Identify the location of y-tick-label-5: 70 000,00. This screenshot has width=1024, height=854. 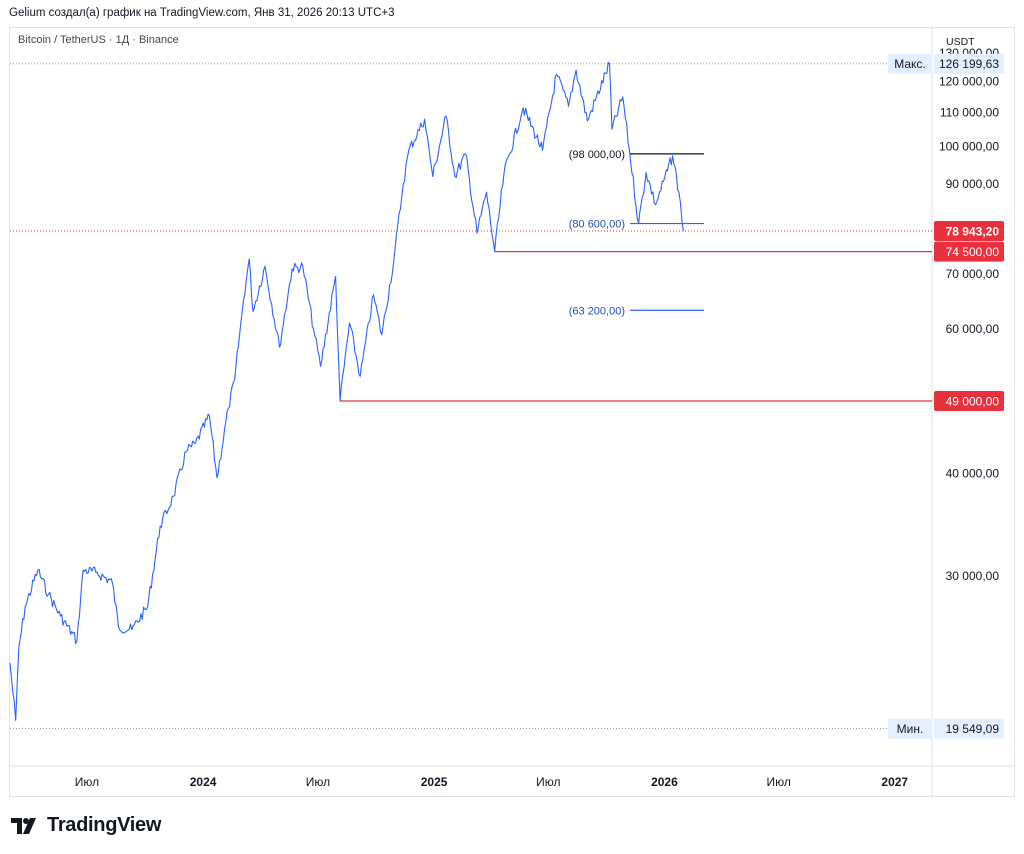
(973, 274).